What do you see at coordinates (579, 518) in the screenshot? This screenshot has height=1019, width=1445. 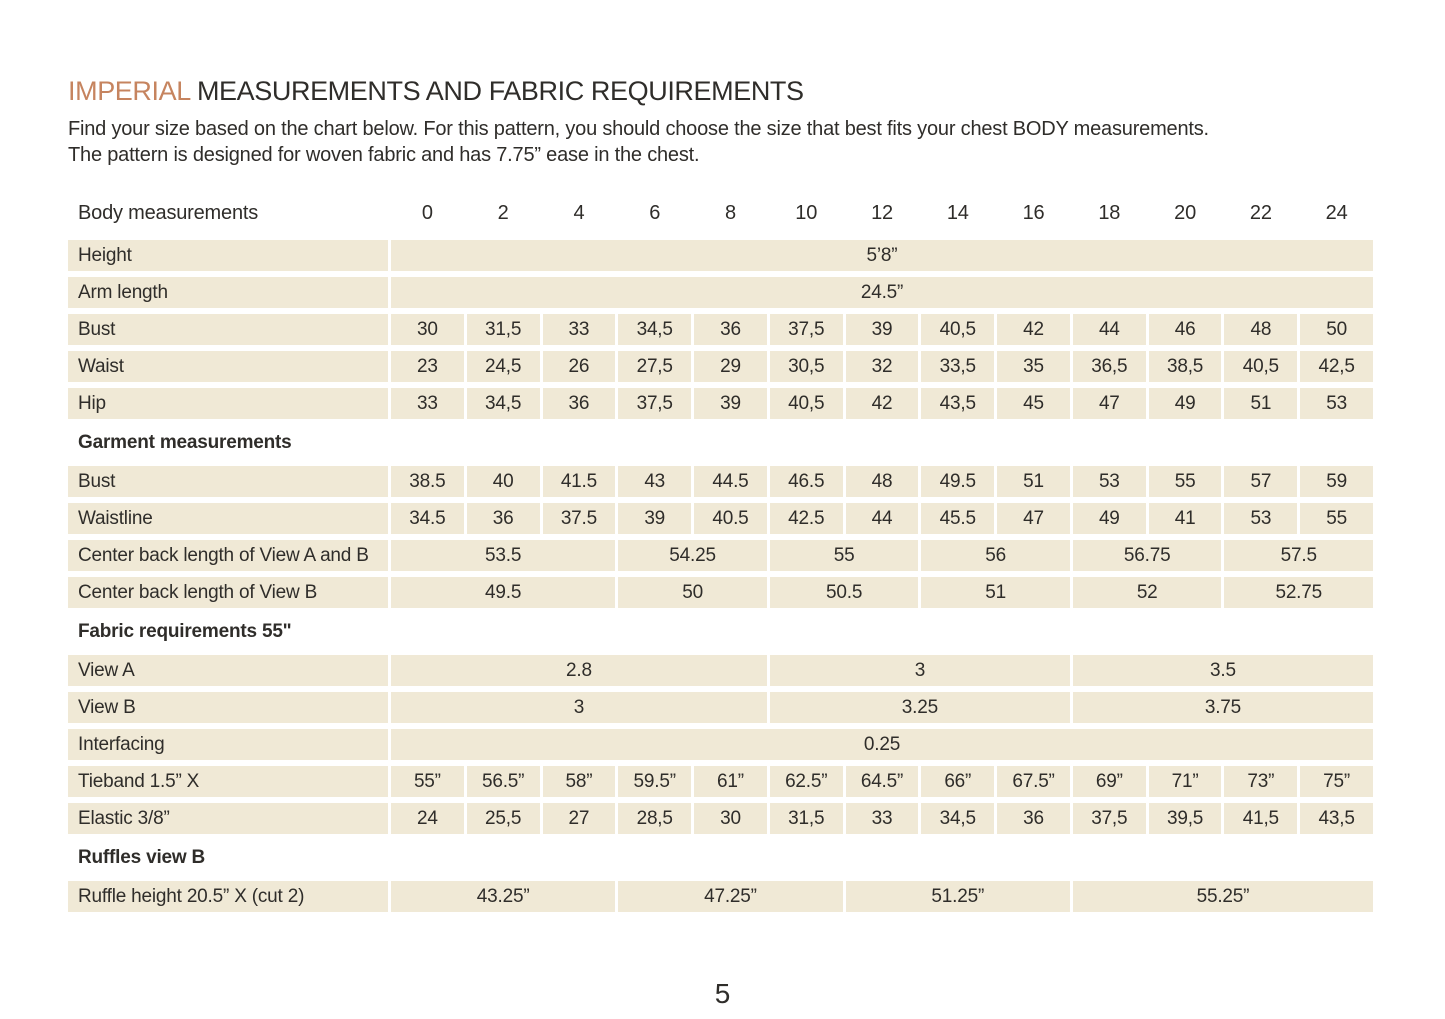 I see `table-cell: 37.5` at bounding box center [579, 518].